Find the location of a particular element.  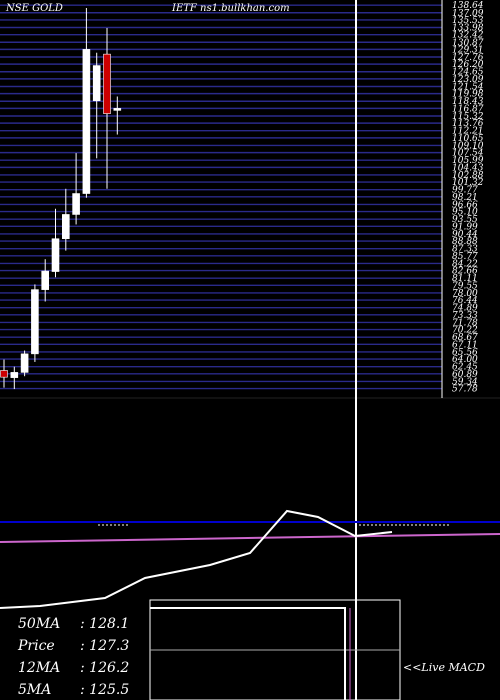

price-tick-label: 129.31 is located at coordinates (468, 50).